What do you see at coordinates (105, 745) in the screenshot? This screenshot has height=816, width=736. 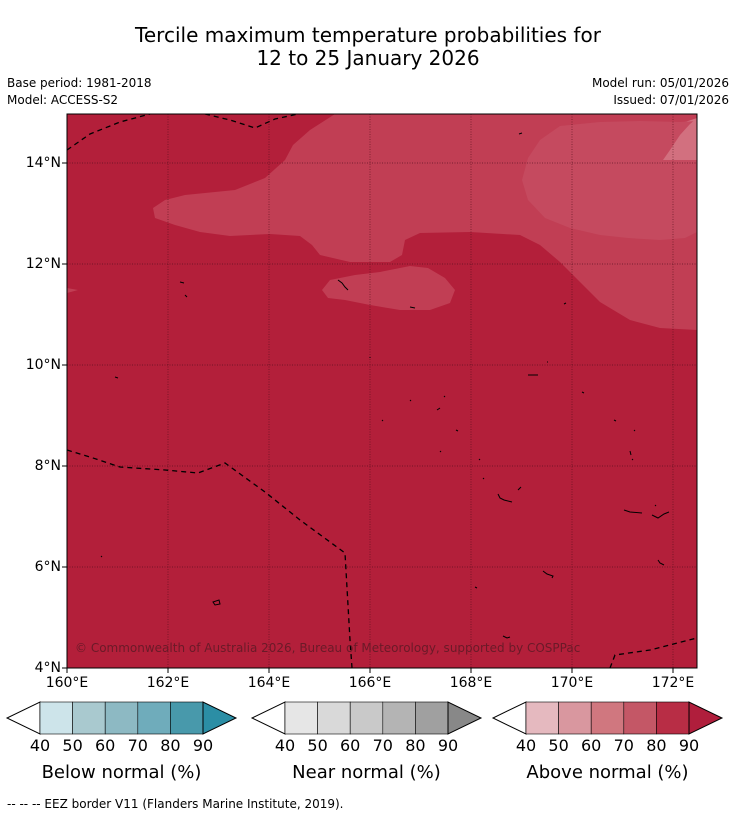 I see `colorbar-below-tick-60: 60` at bounding box center [105, 745].